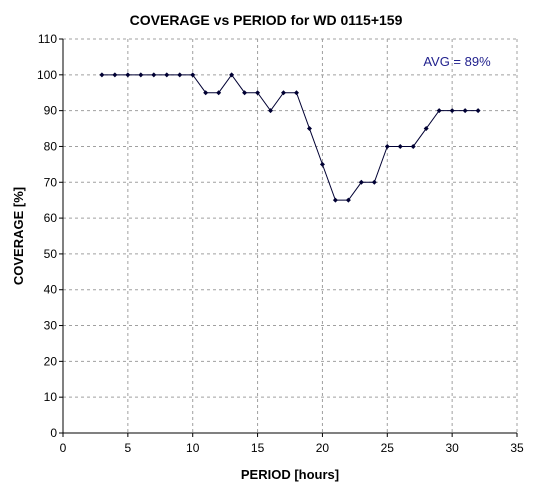 This screenshot has width=534, height=495. I want to click on y-tick-label-11: 110, so click(47, 39).